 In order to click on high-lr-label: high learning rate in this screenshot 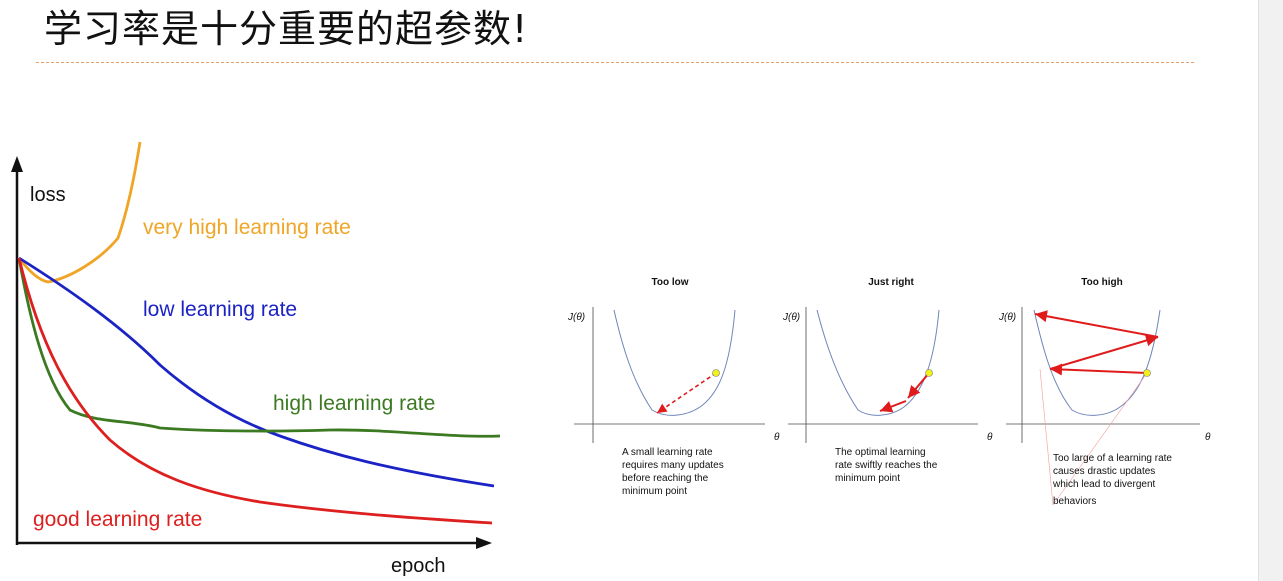, I will do `click(354, 403)`.